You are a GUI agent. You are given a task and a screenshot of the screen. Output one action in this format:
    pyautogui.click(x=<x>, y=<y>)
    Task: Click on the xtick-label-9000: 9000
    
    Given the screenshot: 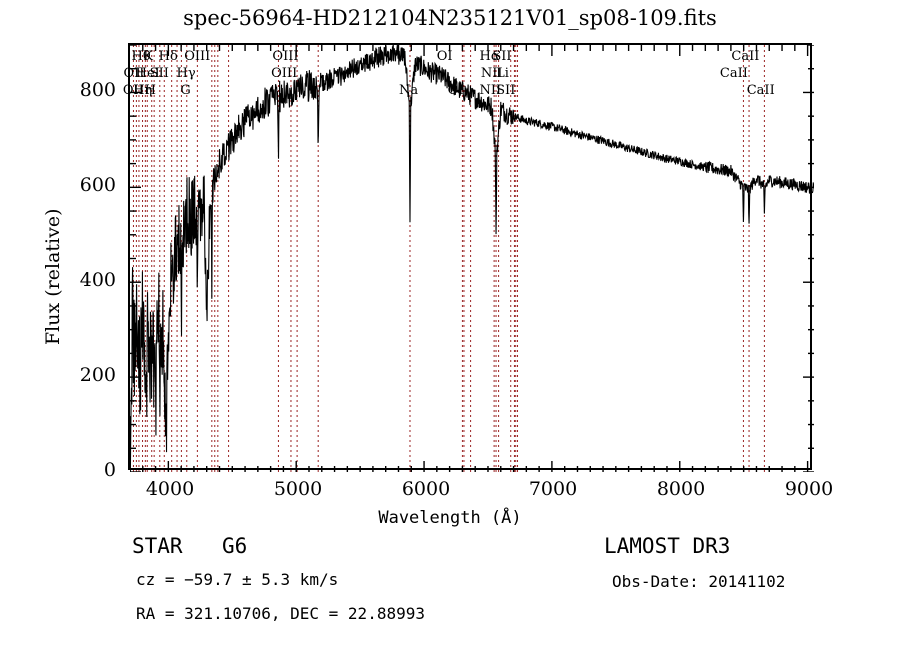 What is the action you would take?
    pyautogui.click(x=809, y=489)
    